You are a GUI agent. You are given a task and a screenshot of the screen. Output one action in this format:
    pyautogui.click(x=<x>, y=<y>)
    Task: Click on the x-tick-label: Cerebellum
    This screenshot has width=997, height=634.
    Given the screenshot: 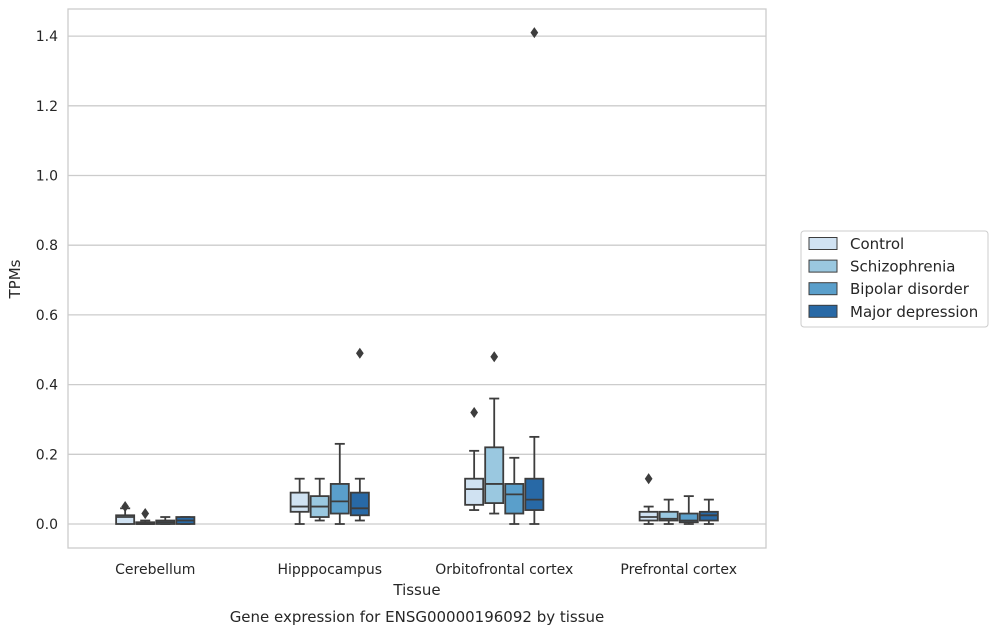 What is the action you would take?
    pyautogui.click(x=155, y=570)
    